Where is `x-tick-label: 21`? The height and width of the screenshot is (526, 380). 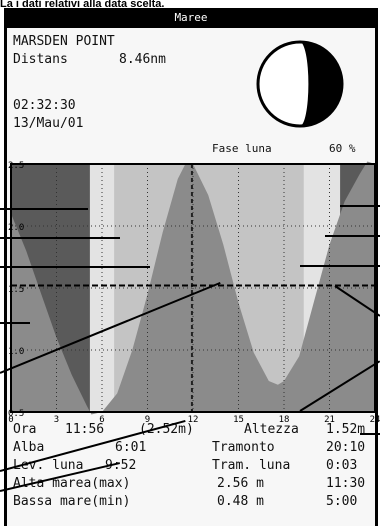 x-tick-label: 21 is located at coordinates (329, 418).